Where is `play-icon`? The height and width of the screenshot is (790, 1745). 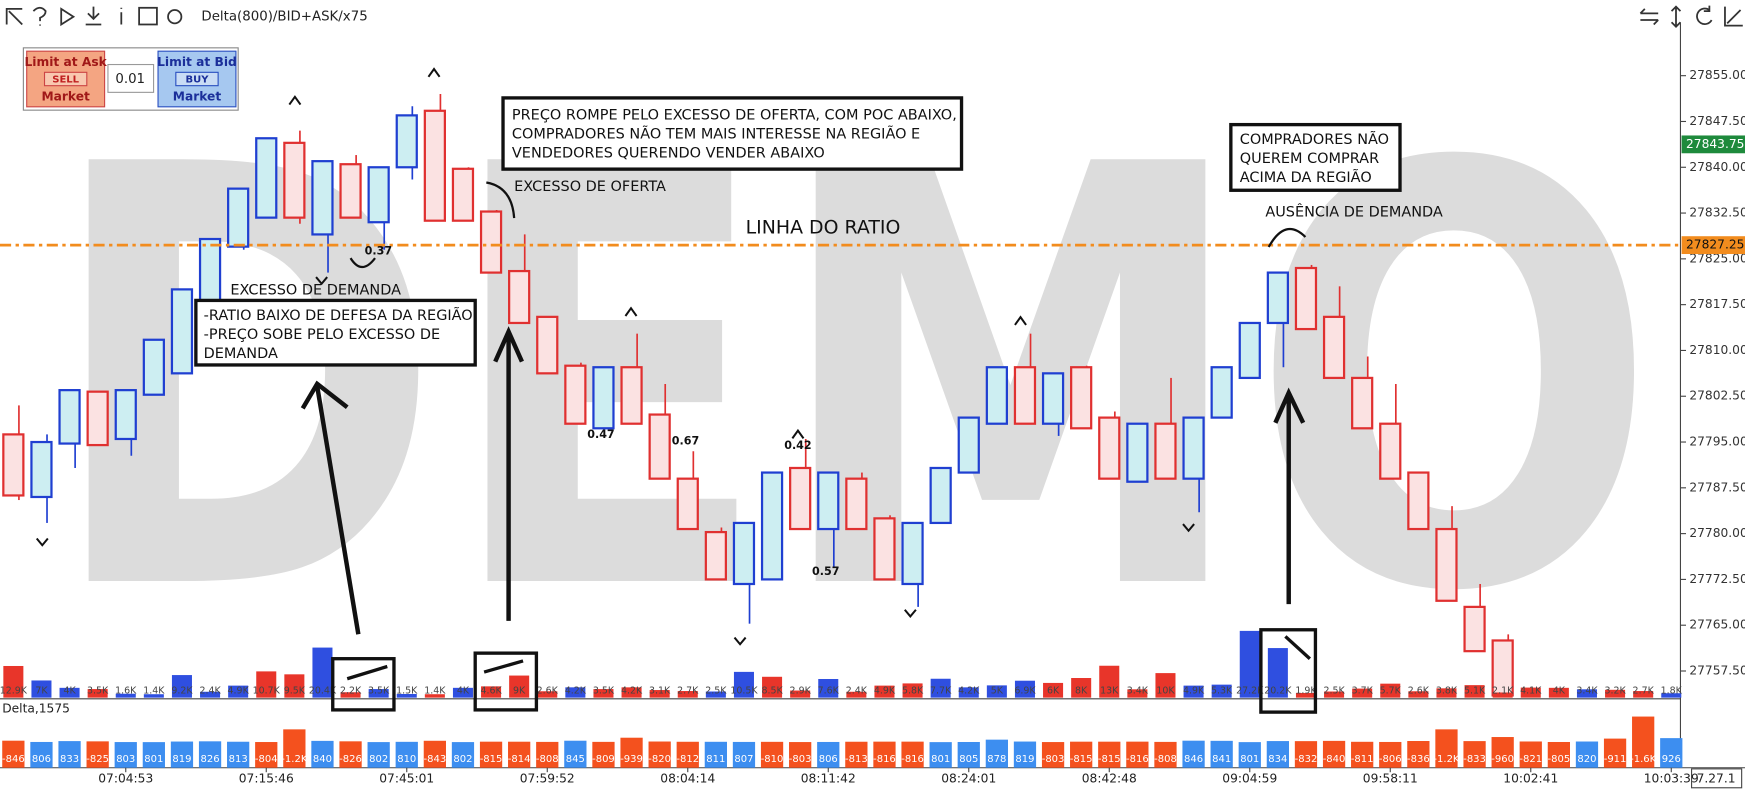
play-icon is located at coordinates (68, 17).